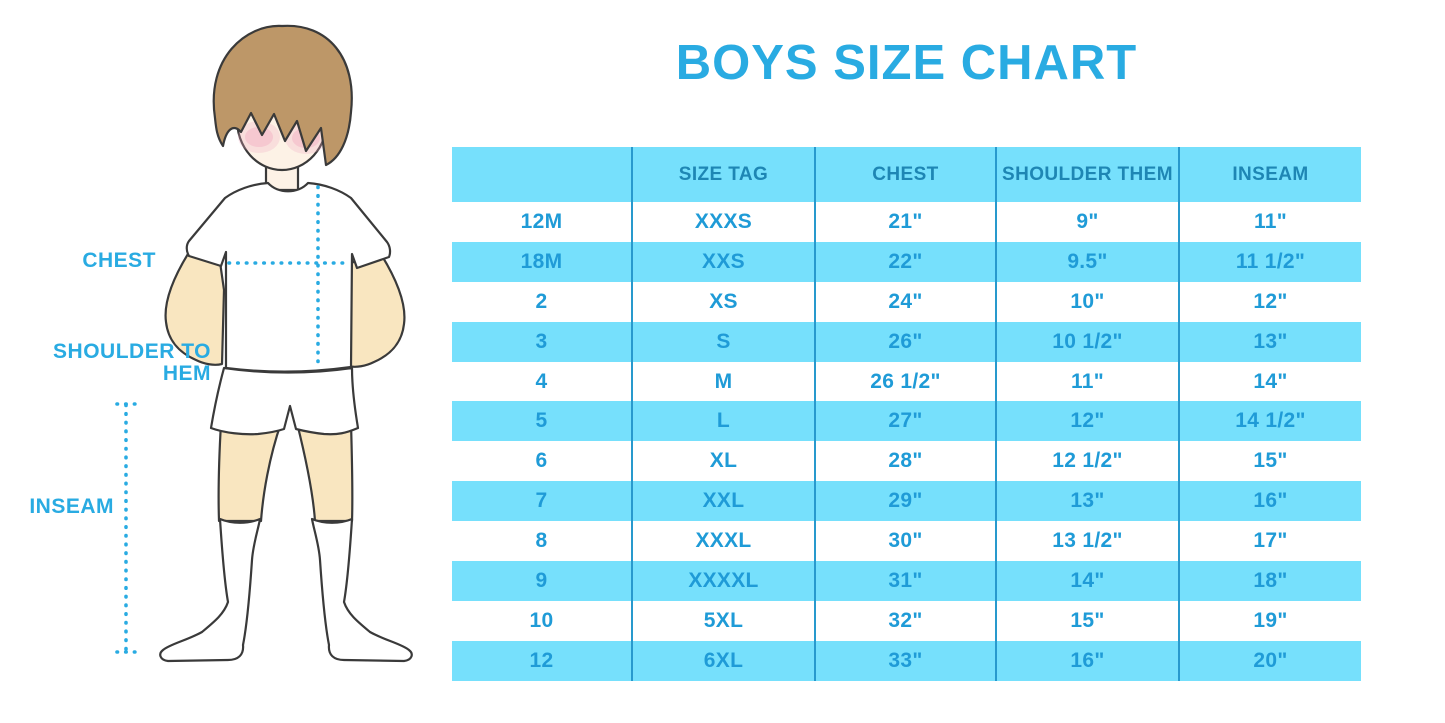 Image resolution: width=1445 pixels, height=723 pixels. I want to click on table-row: 10 5XL 32" 15" 19", so click(906, 620).